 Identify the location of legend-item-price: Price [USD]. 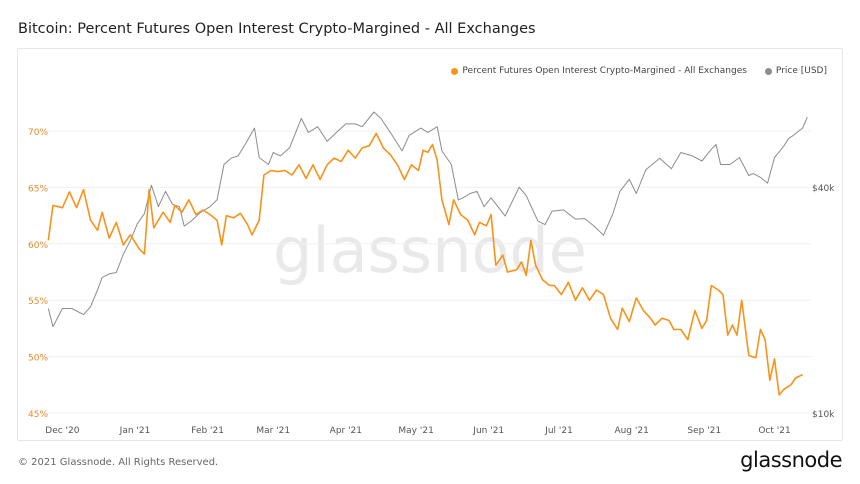
(795, 71).